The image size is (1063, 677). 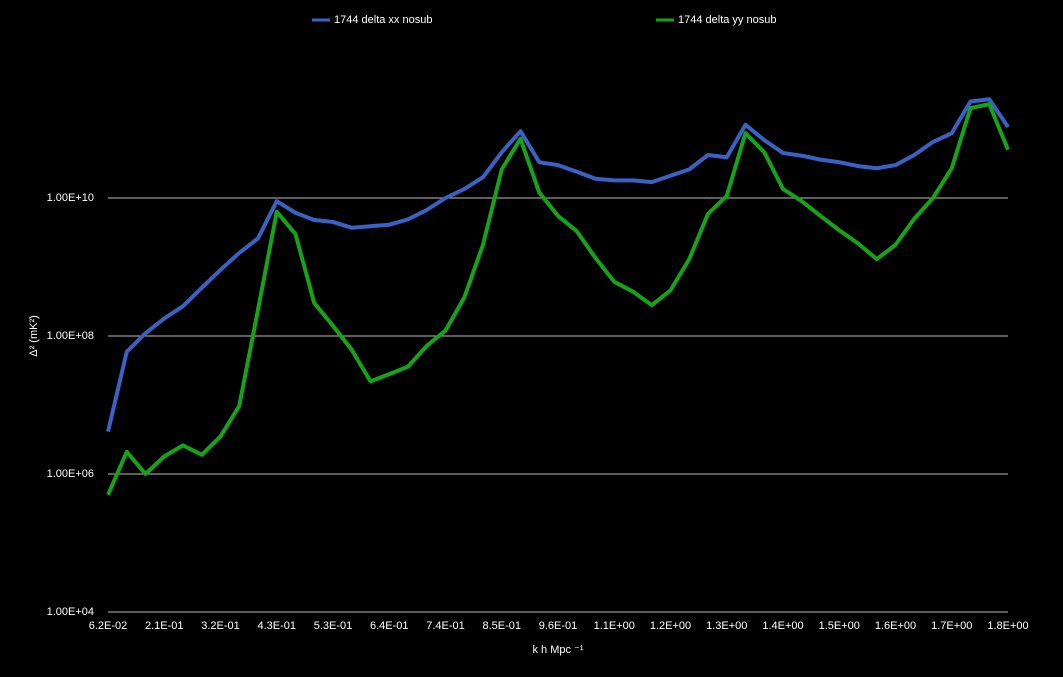 I want to click on x-tick-label: 1.1E+00, so click(x=614, y=626).